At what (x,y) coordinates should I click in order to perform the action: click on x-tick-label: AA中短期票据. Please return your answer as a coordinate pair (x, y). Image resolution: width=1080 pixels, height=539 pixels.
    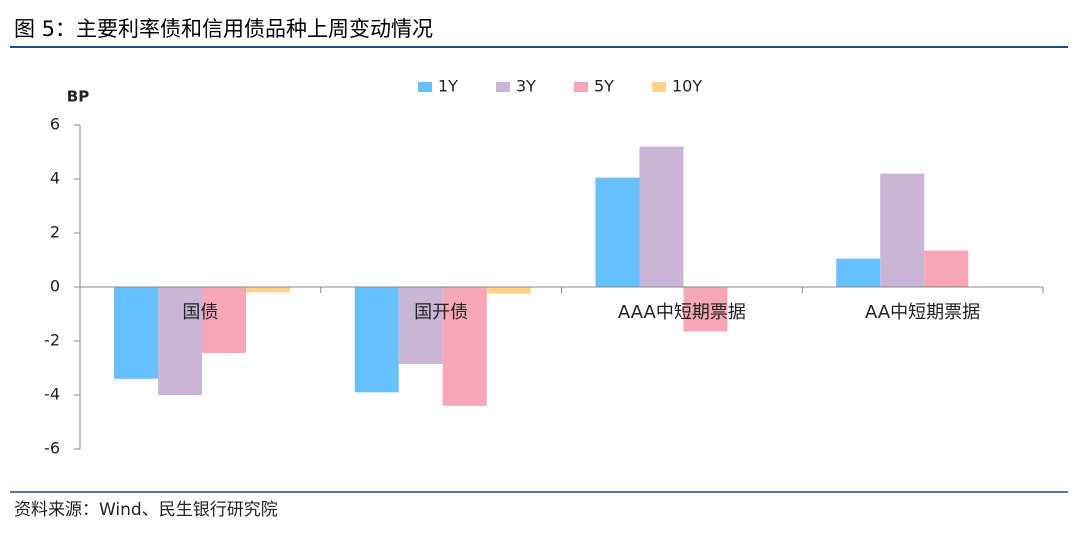
    Looking at the image, I should click on (922, 312).